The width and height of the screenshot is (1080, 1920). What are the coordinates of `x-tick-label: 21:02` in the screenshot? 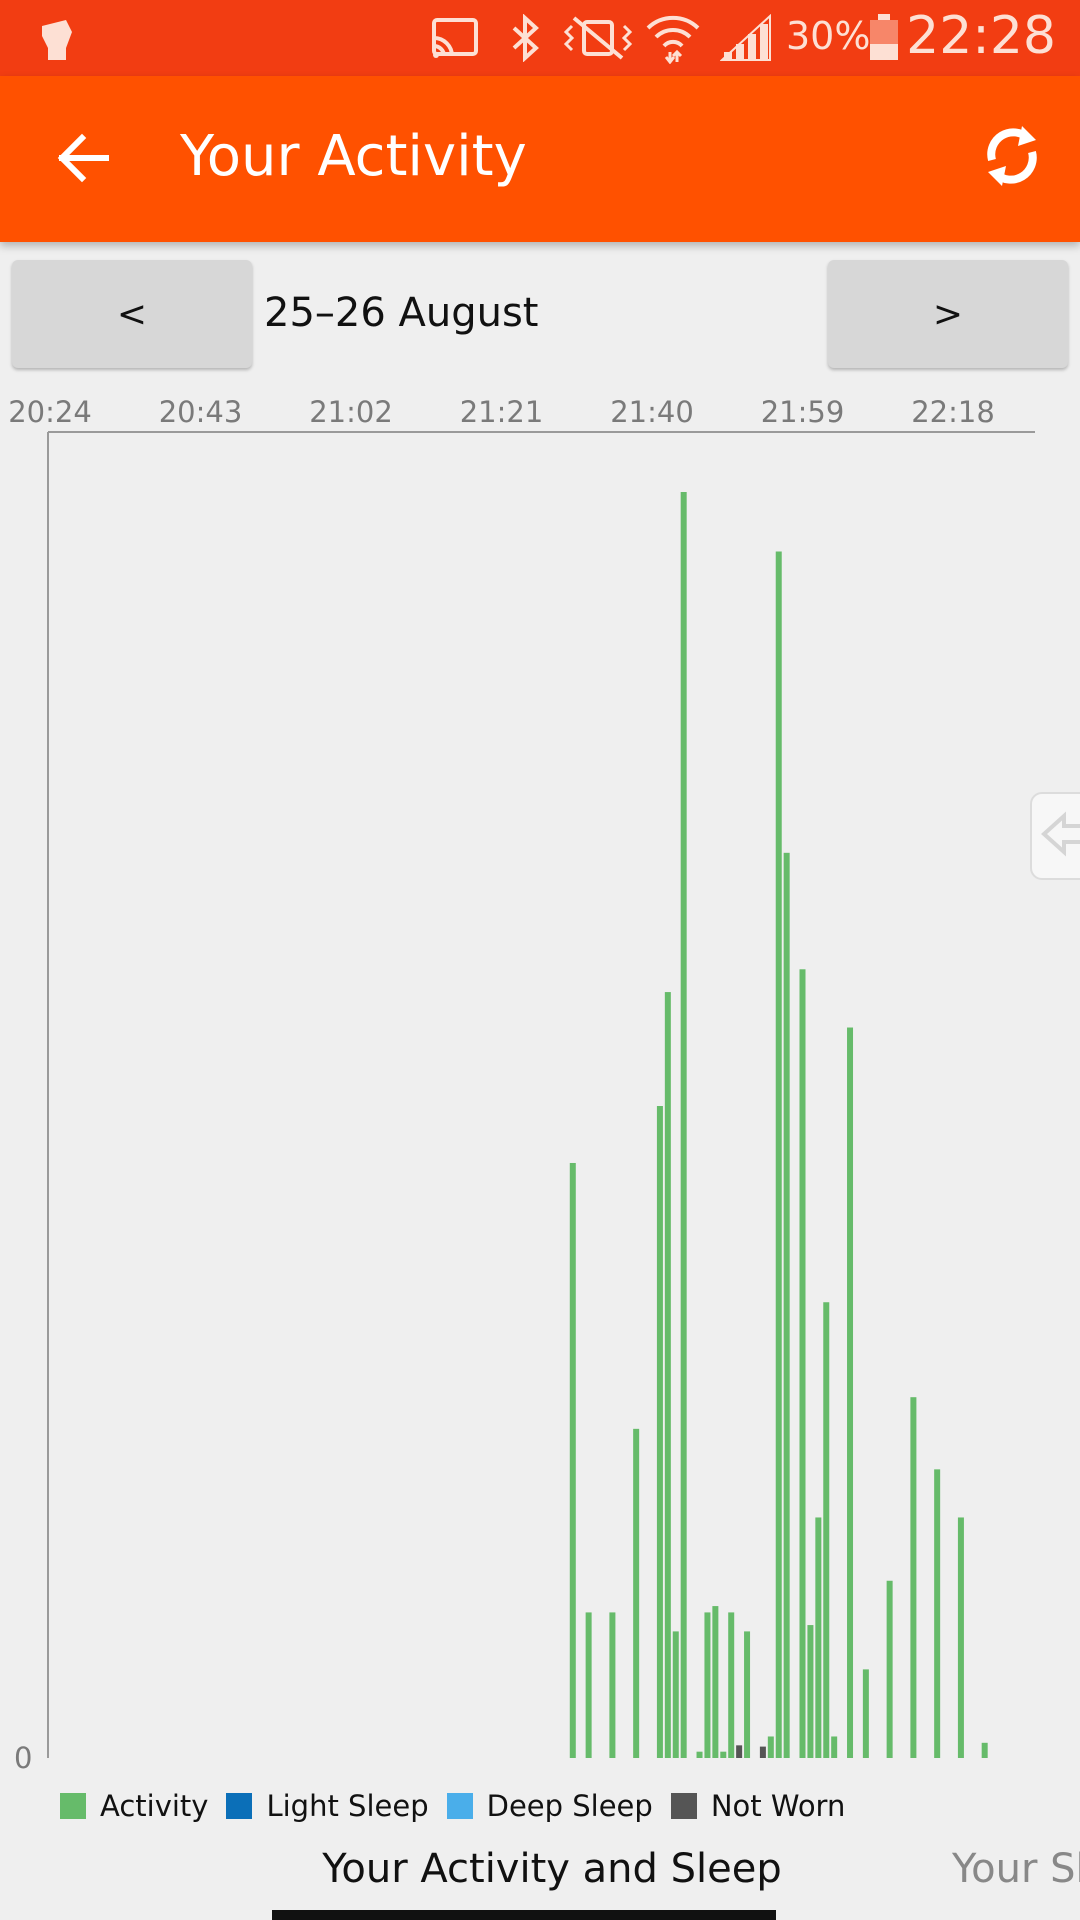 It's located at (351, 412).